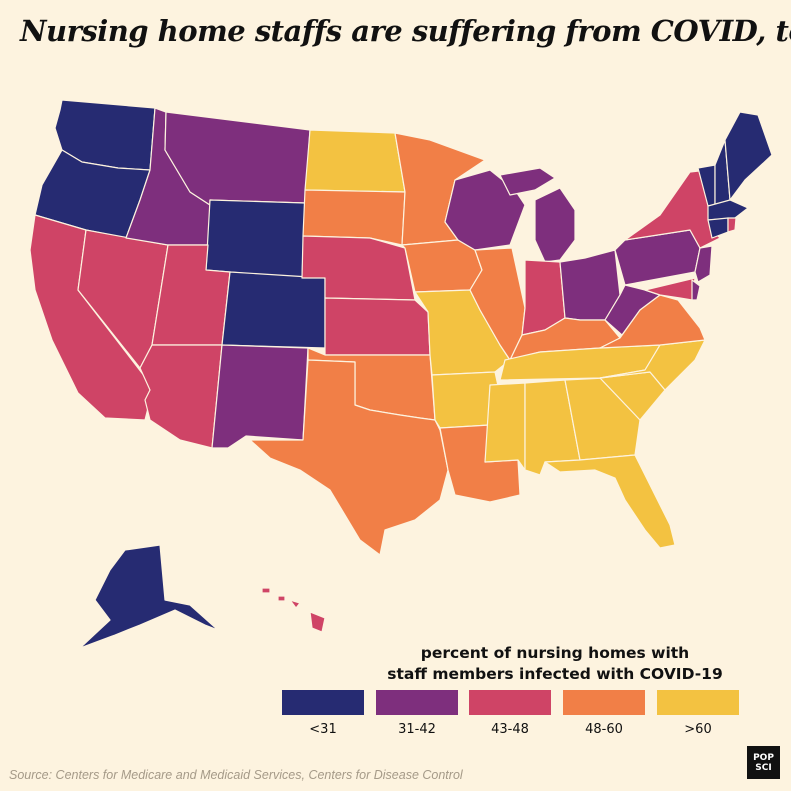 The width and height of the screenshot is (791, 791). I want to click on legend-title-line2: staff members infected with COVID-19, so click(555, 674).